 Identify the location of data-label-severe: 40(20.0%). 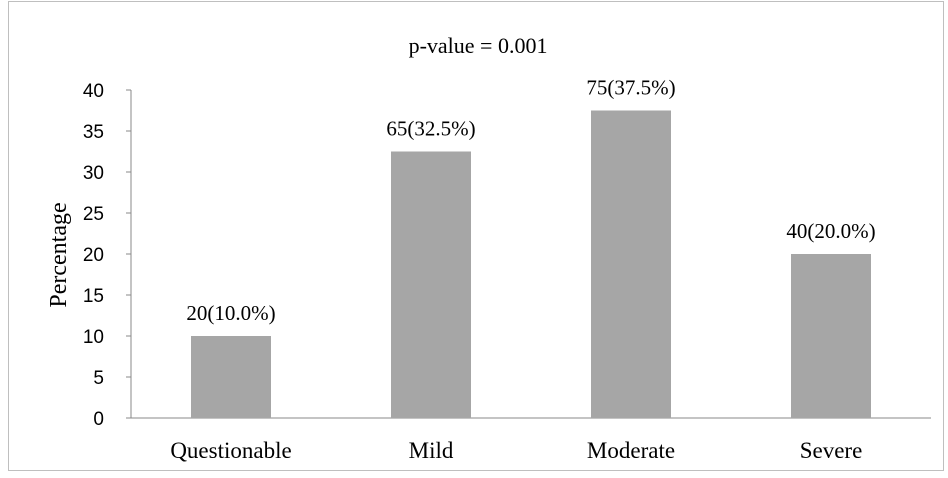
(830, 231).